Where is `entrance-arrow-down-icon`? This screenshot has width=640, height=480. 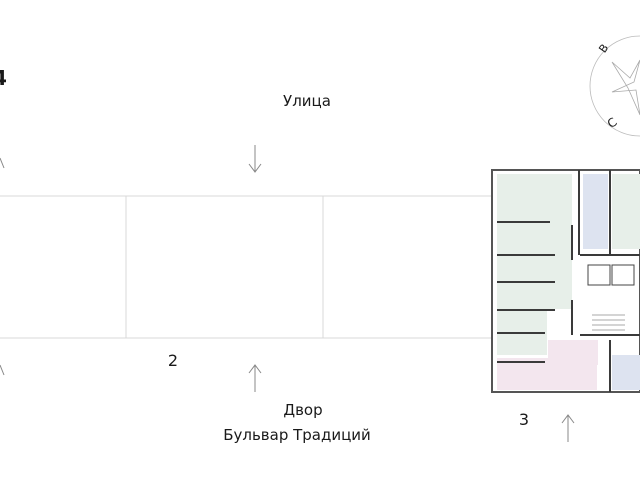 entrance-arrow-down-icon is located at coordinates (255, 159).